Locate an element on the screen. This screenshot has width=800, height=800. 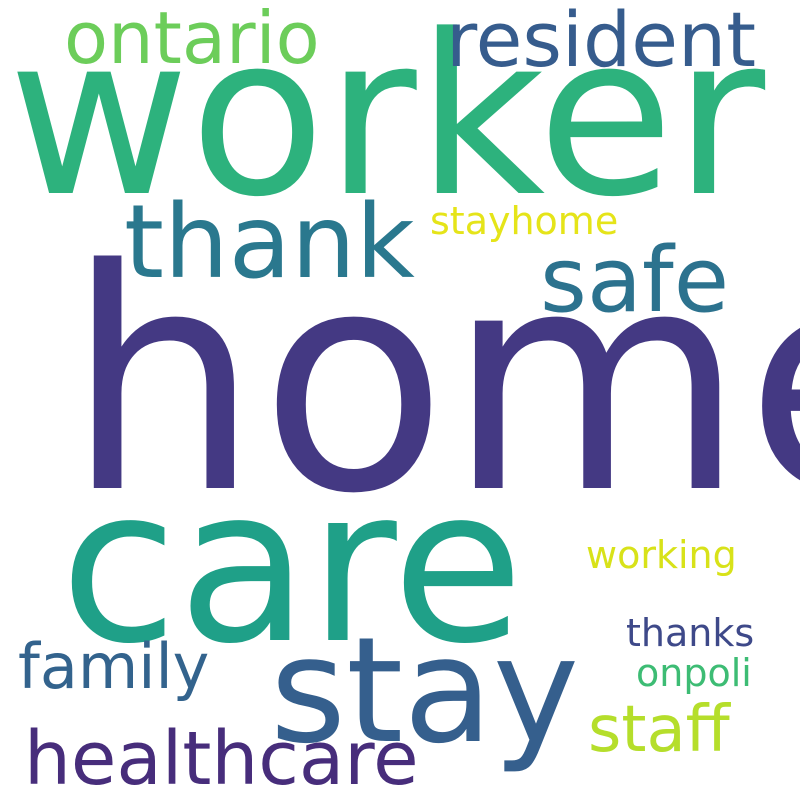
word-onpoli: onpoli is located at coordinates (694, 673).